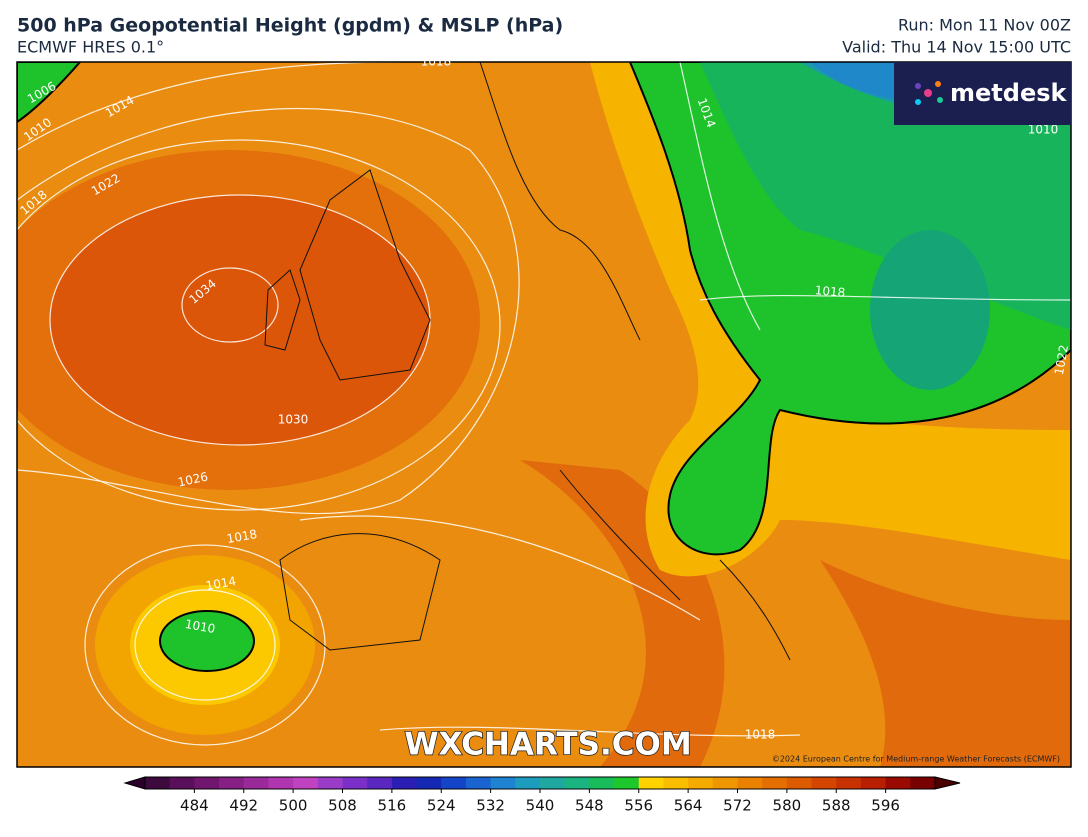  Describe the element at coordinates (638, 806) in the screenshot. I see `colorbar-tick-label: 556` at that location.